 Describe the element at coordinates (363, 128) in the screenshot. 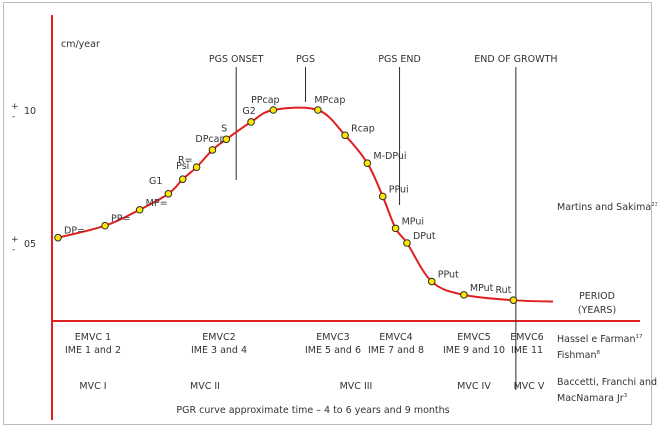

I see `point-label-11: Rcap` at that location.